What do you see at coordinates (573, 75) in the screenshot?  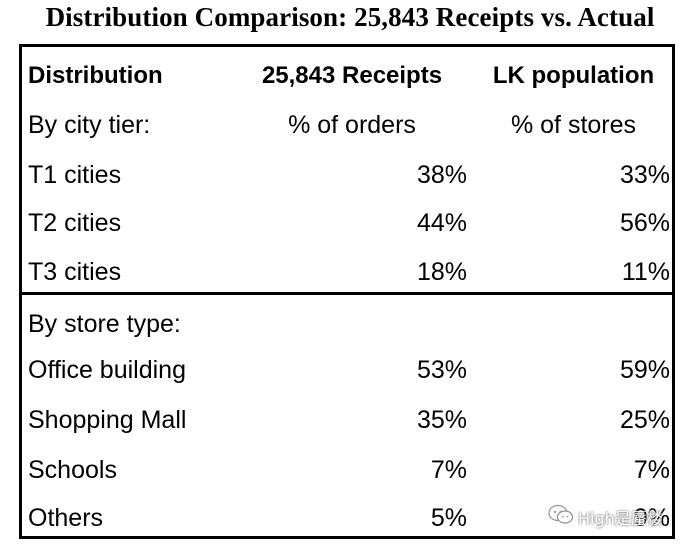 I see `header-population: LK population` at bounding box center [573, 75].